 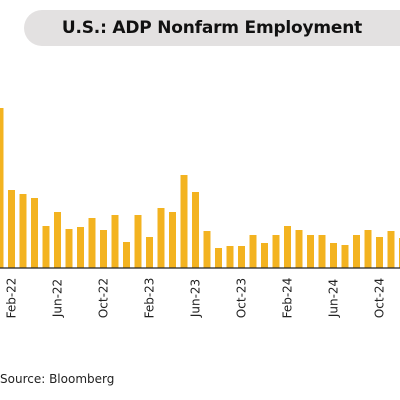 I want to click on x-tick-label-Oct-22: Oct-22, so click(x=104, y=298).